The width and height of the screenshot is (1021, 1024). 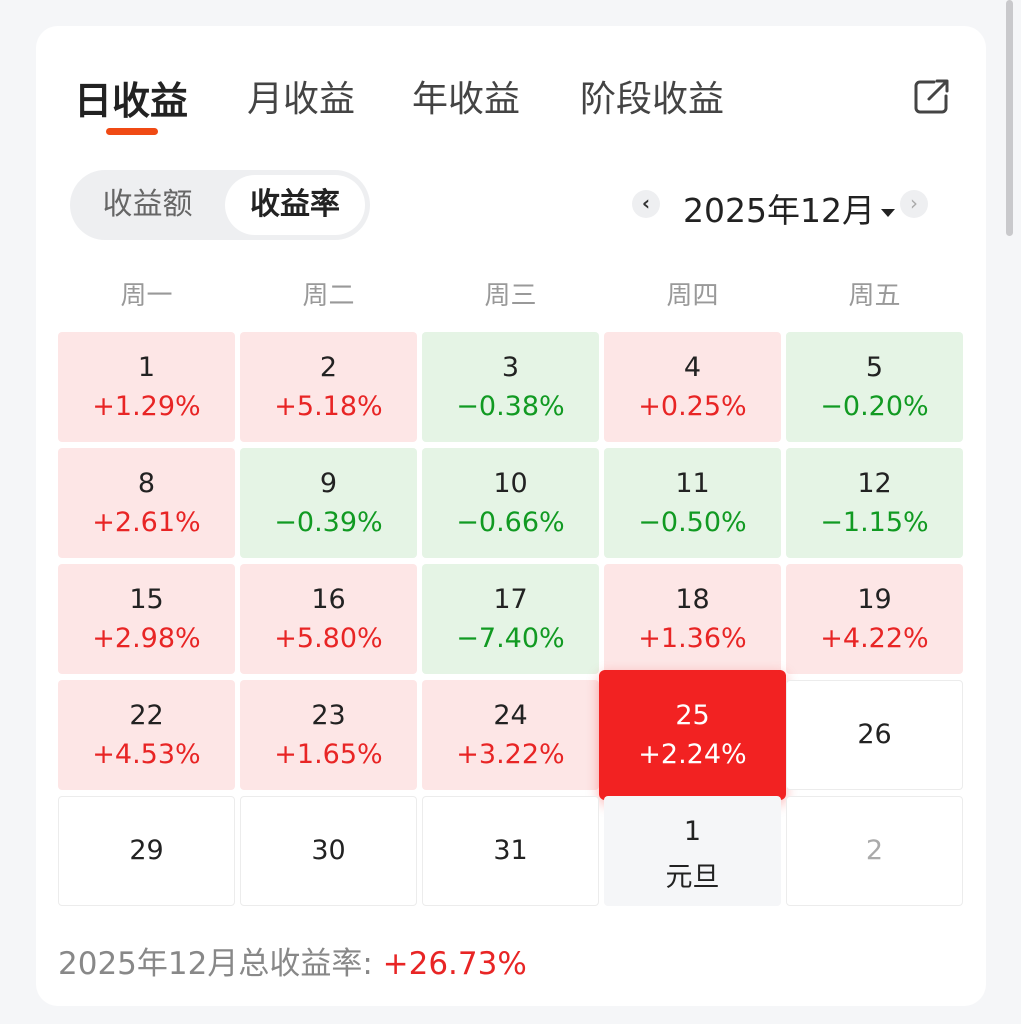 I want to click on day-return-rate: +2.98%, so click(x=146, y=638).